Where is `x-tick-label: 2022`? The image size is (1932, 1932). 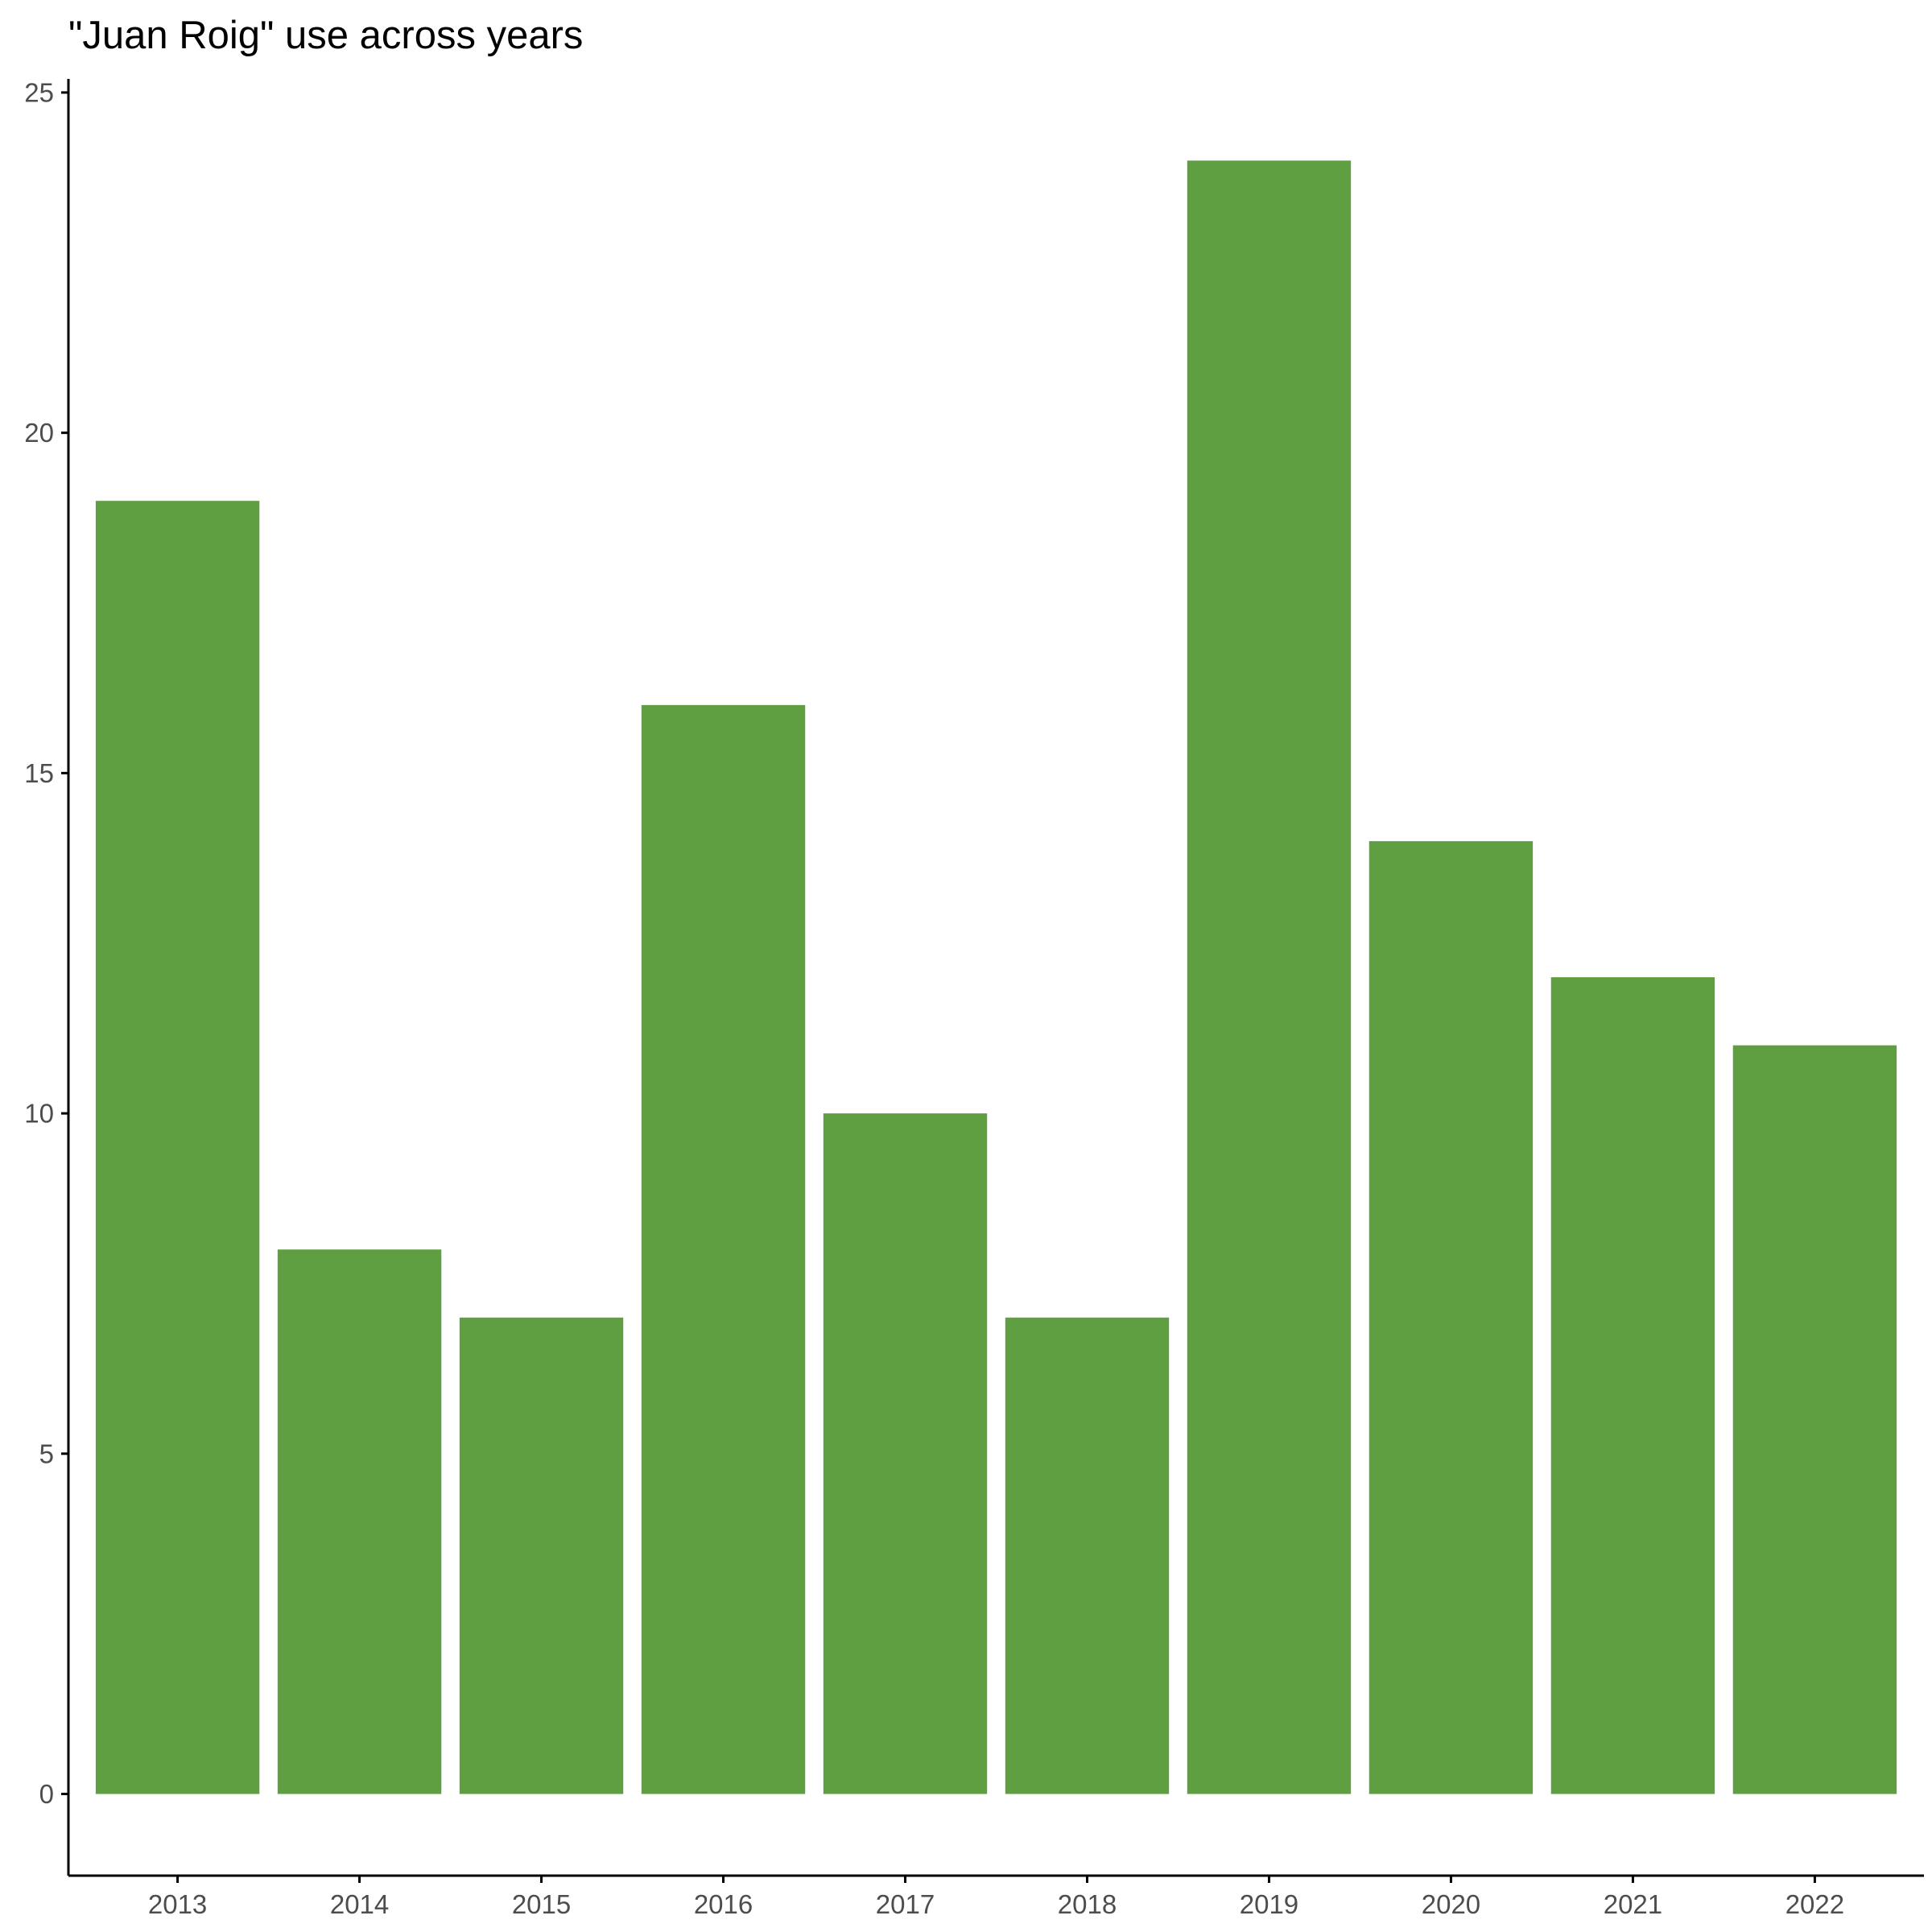 x-tick-label: 2022 is located at coordinates (1814, 1904).